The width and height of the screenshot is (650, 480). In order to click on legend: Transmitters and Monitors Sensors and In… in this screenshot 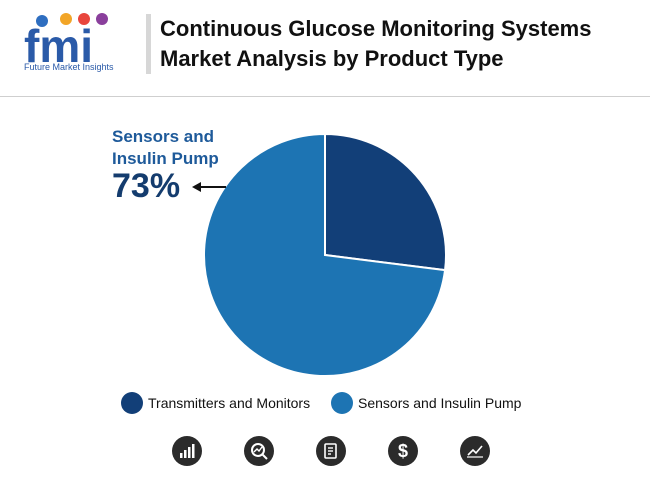, I will do `click(325, 403)`.